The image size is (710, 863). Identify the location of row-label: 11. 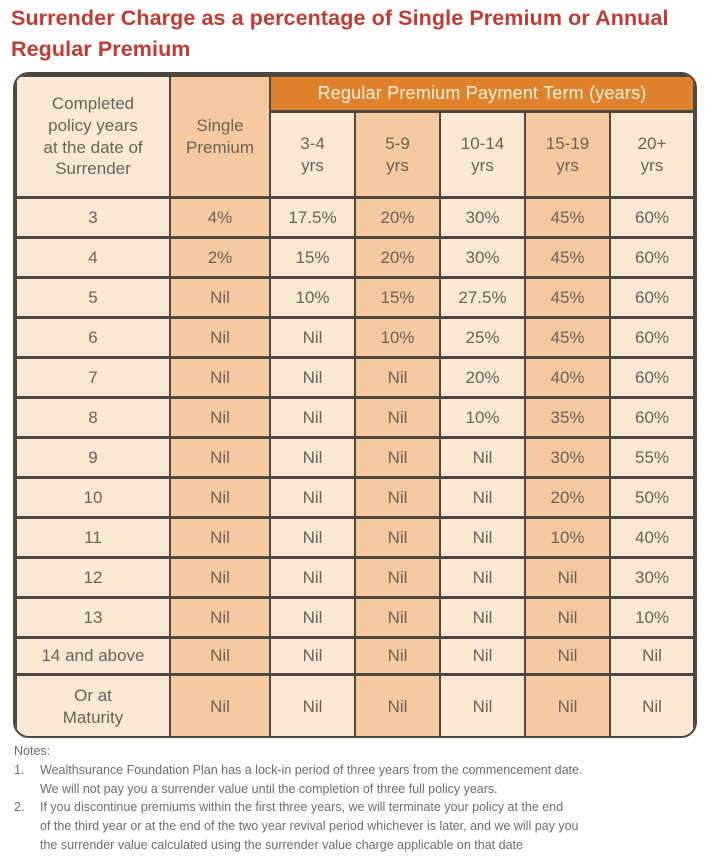
(93, 537).